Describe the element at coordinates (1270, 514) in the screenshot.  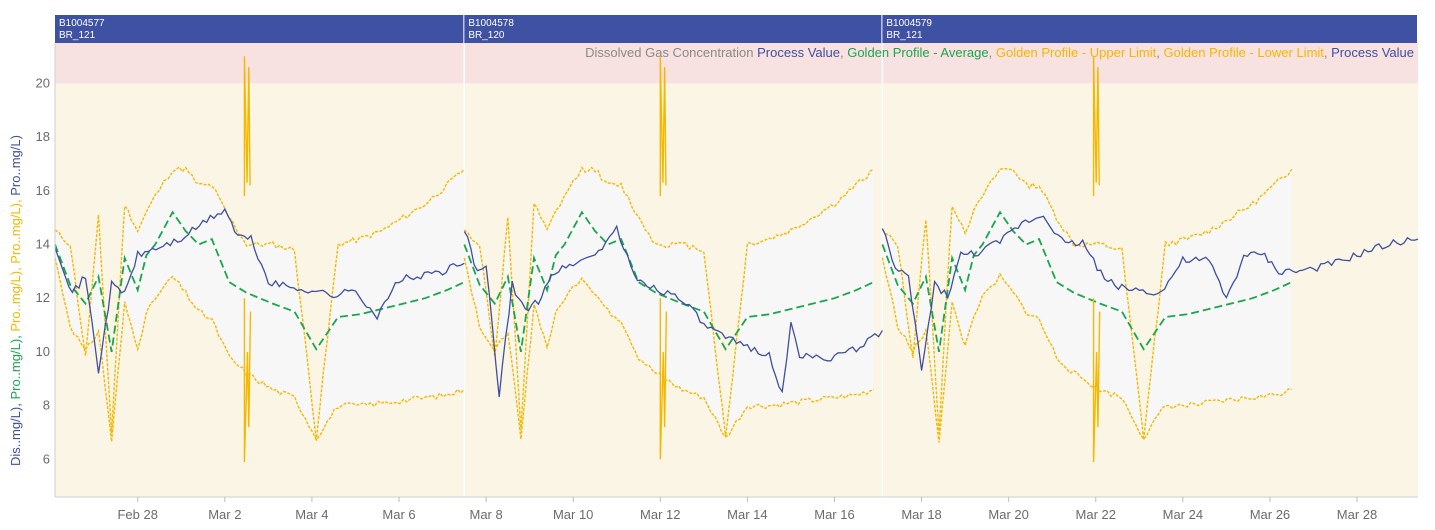
I see `x-tick-label: Mar 26` at that location.